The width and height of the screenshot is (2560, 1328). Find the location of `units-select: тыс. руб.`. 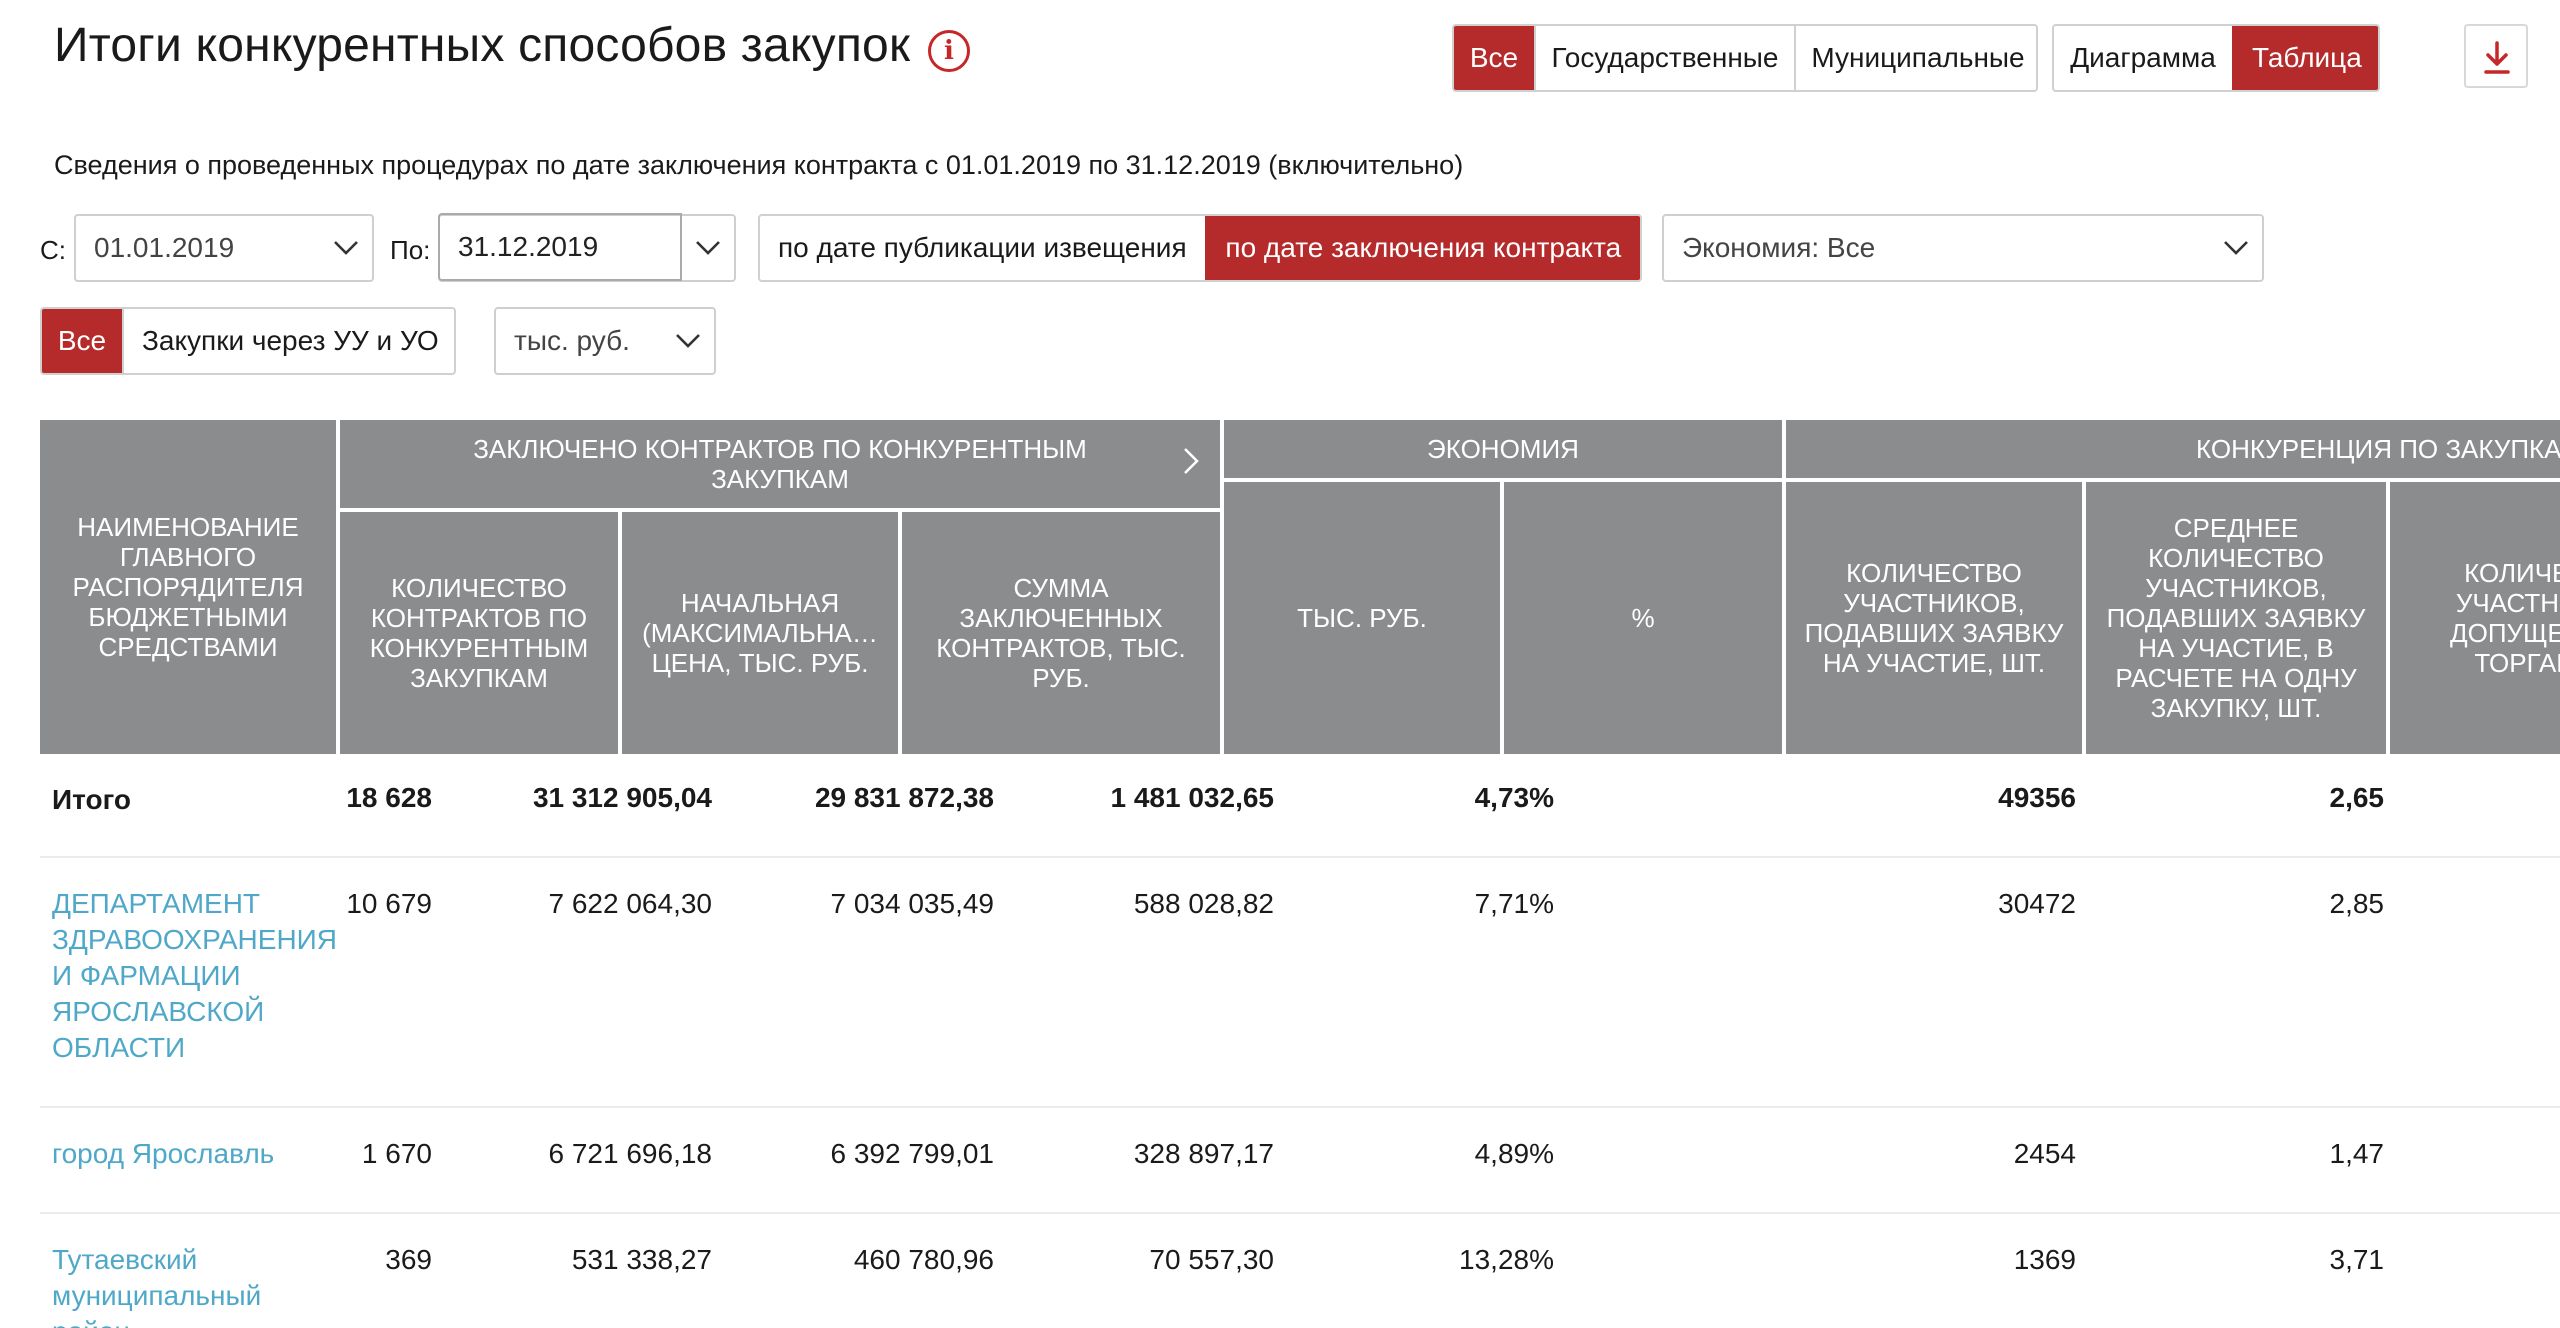

units-select: тыс. руб. is located at coordinates (605, 341).